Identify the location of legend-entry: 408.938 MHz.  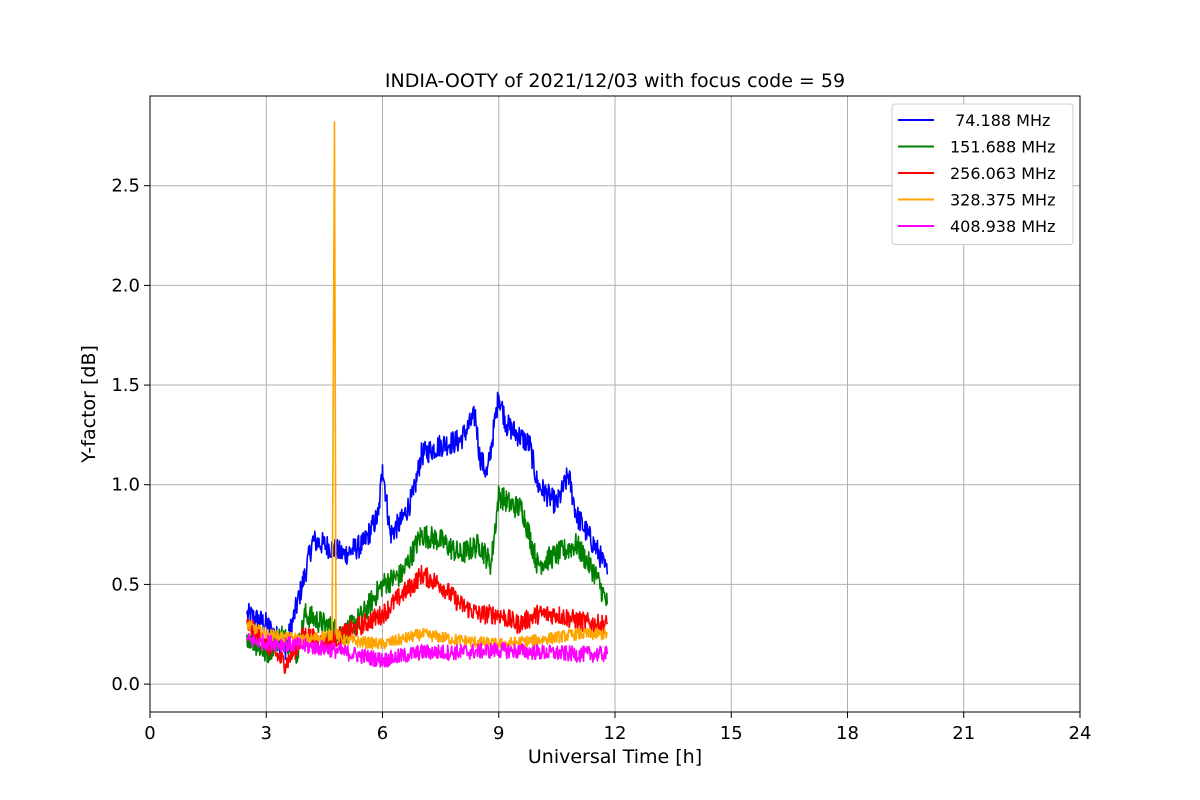
(1002, 226).